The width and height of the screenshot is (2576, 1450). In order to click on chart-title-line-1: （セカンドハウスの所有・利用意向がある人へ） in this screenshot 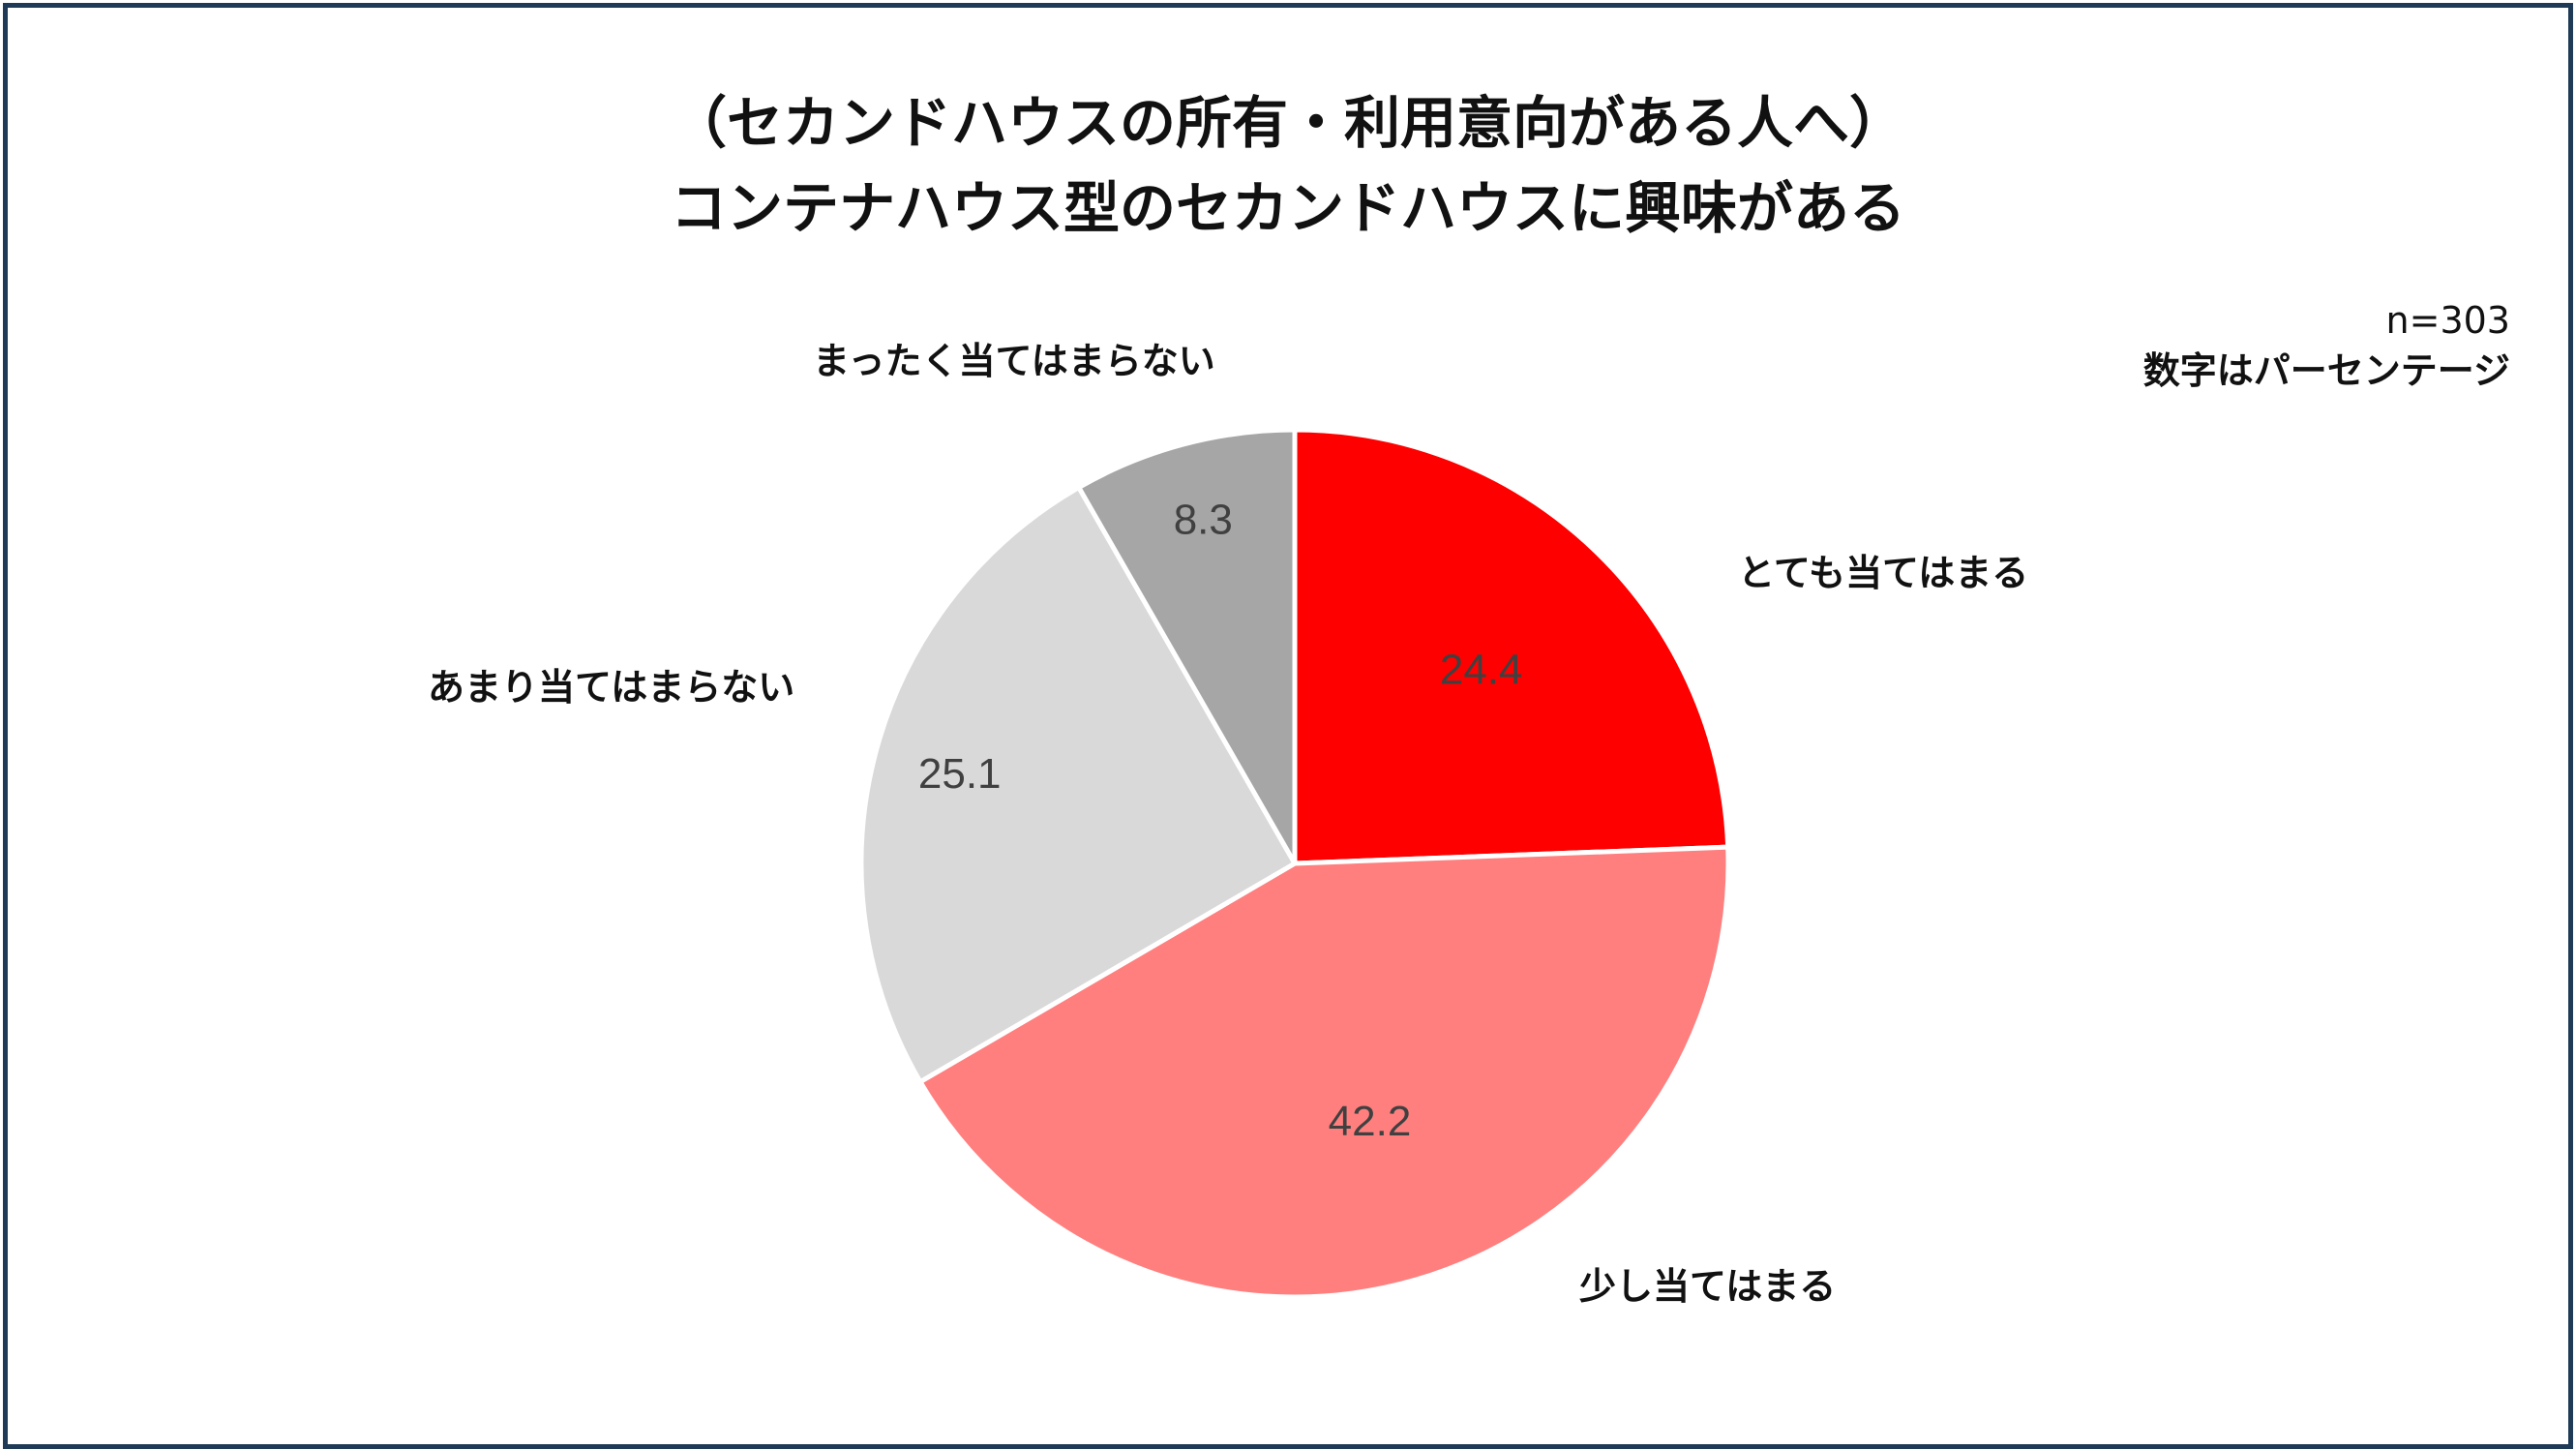, I will do `click(1287, 123)`.